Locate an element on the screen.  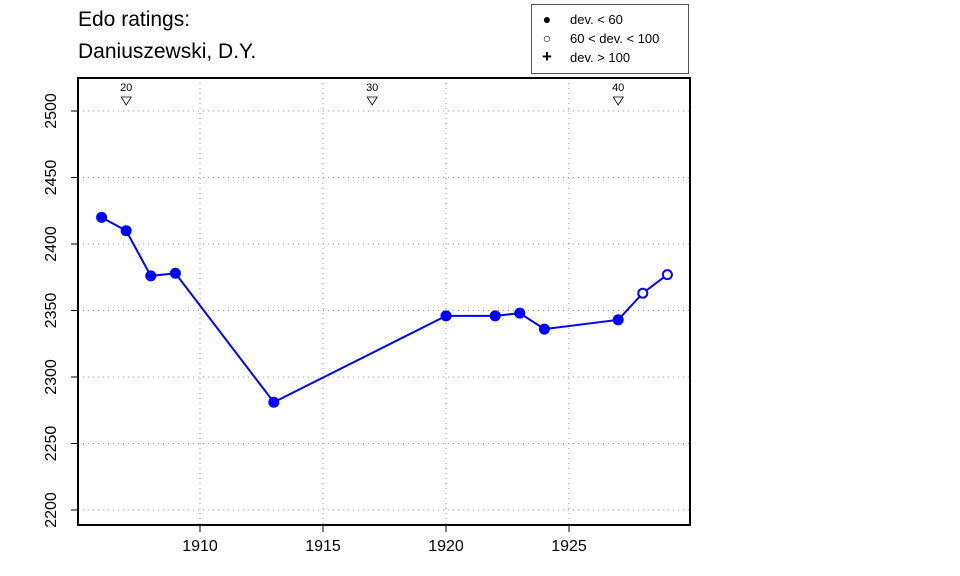
legend-item-mid: ○ 60 < dev. < 100 is located at coordinates (600, 38).